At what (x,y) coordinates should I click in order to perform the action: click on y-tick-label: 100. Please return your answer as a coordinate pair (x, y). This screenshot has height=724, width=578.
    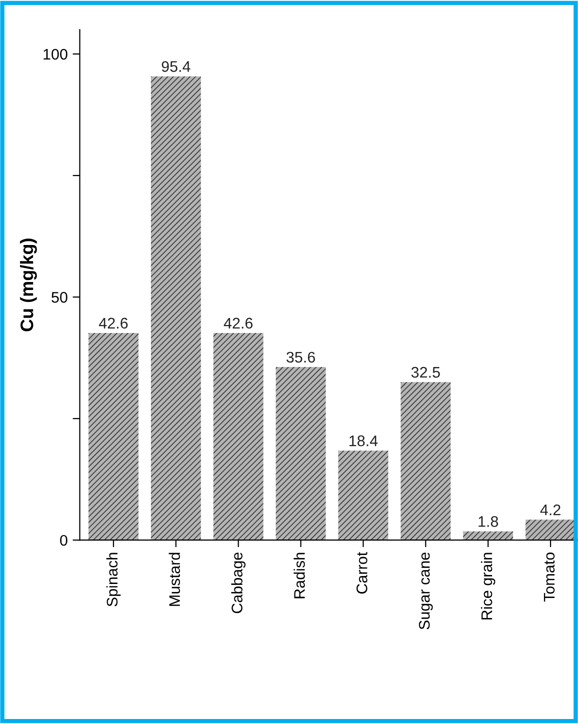
    Looking at the image, I should click on (56, 54).